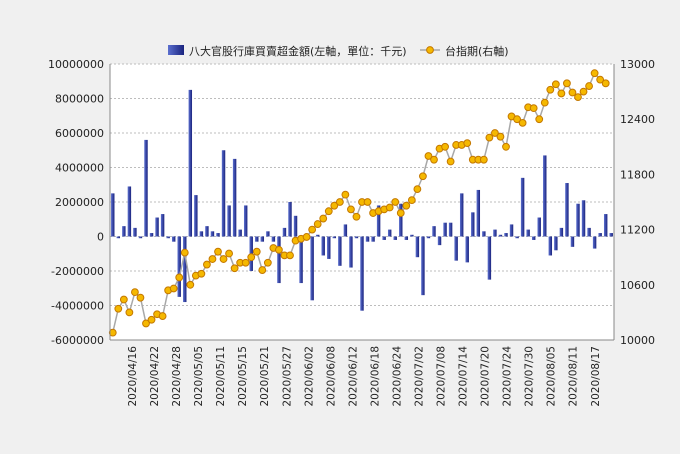 The image size is (680, 454). I want to click on x-axis-tick-label: 2020/07/08, so click(442, 376).